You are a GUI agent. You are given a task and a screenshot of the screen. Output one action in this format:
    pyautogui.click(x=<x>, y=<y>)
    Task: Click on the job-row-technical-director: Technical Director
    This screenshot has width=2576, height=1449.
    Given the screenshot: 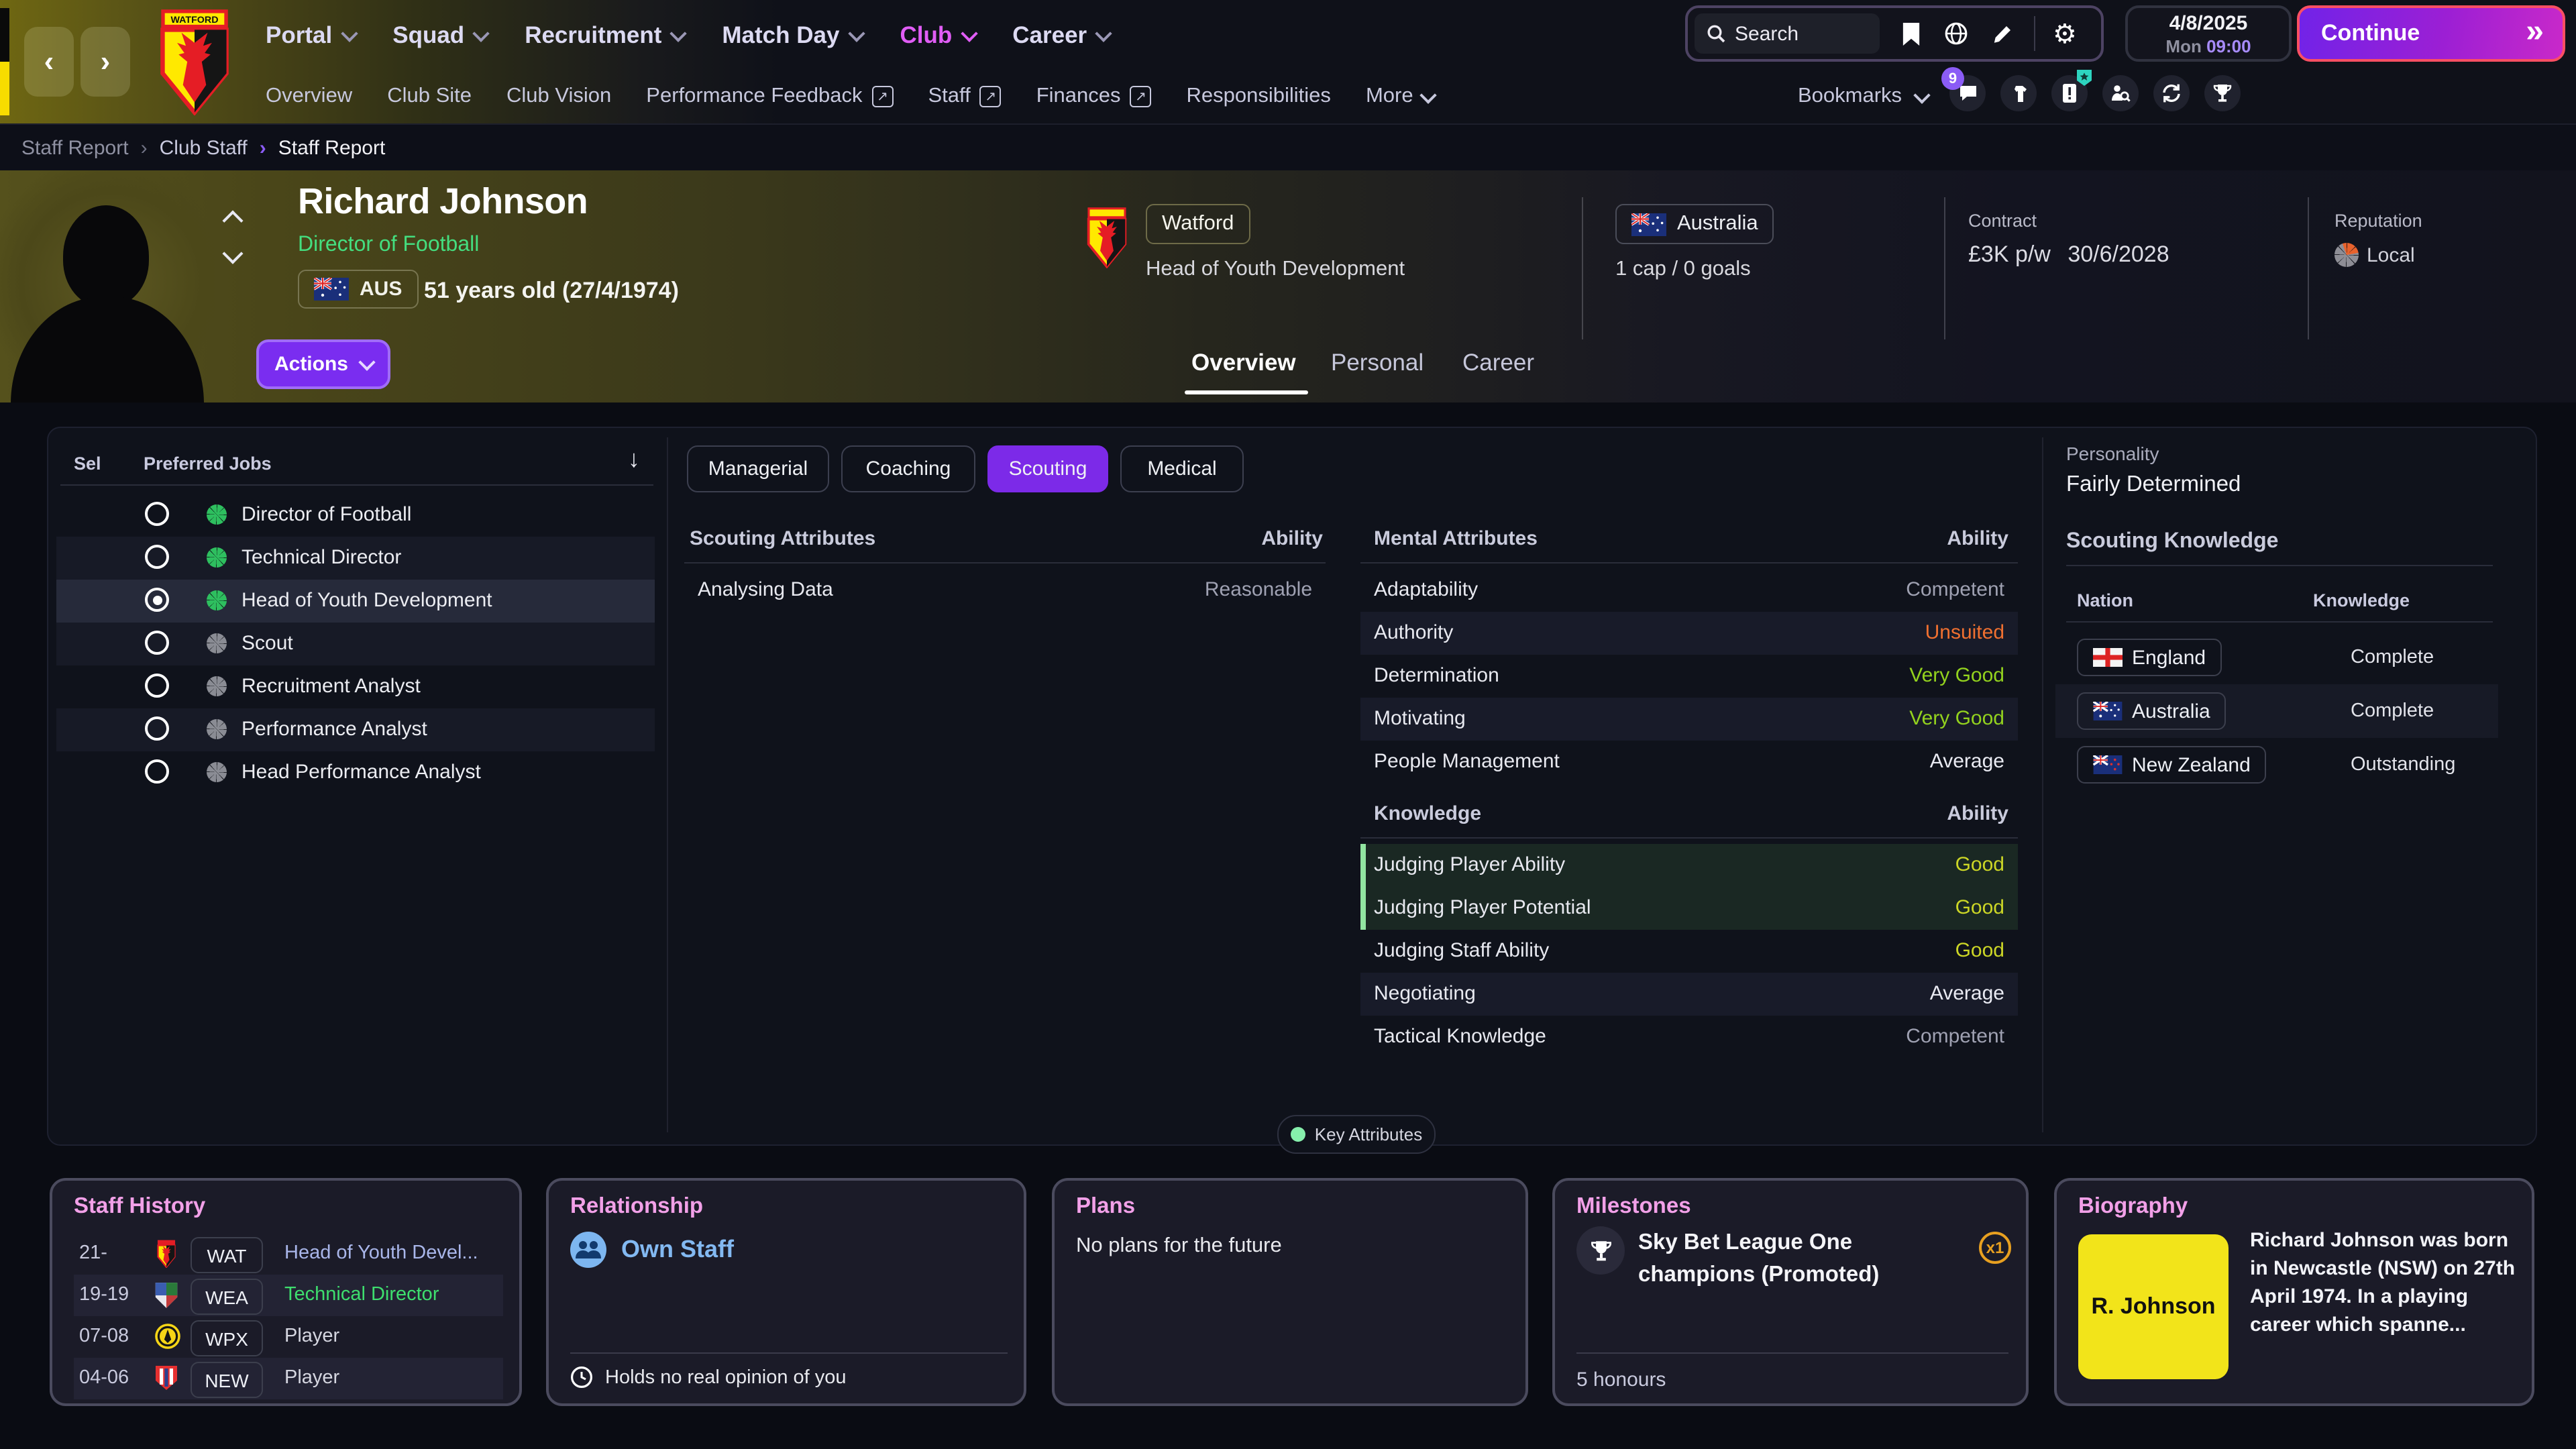 What is the action you would take?
    pyautogui.click(x=355, y=558)
    